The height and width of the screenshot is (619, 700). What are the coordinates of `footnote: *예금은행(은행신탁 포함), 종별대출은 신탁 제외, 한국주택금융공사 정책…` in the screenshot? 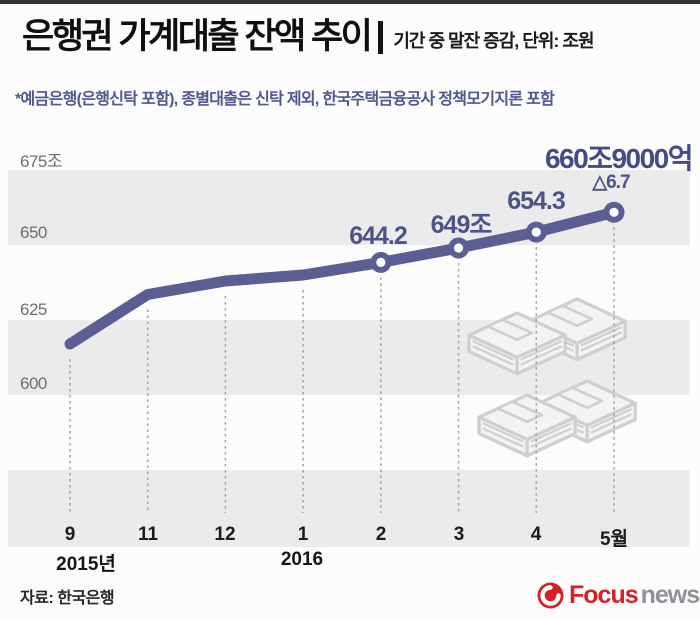 It's located at (285, 99).